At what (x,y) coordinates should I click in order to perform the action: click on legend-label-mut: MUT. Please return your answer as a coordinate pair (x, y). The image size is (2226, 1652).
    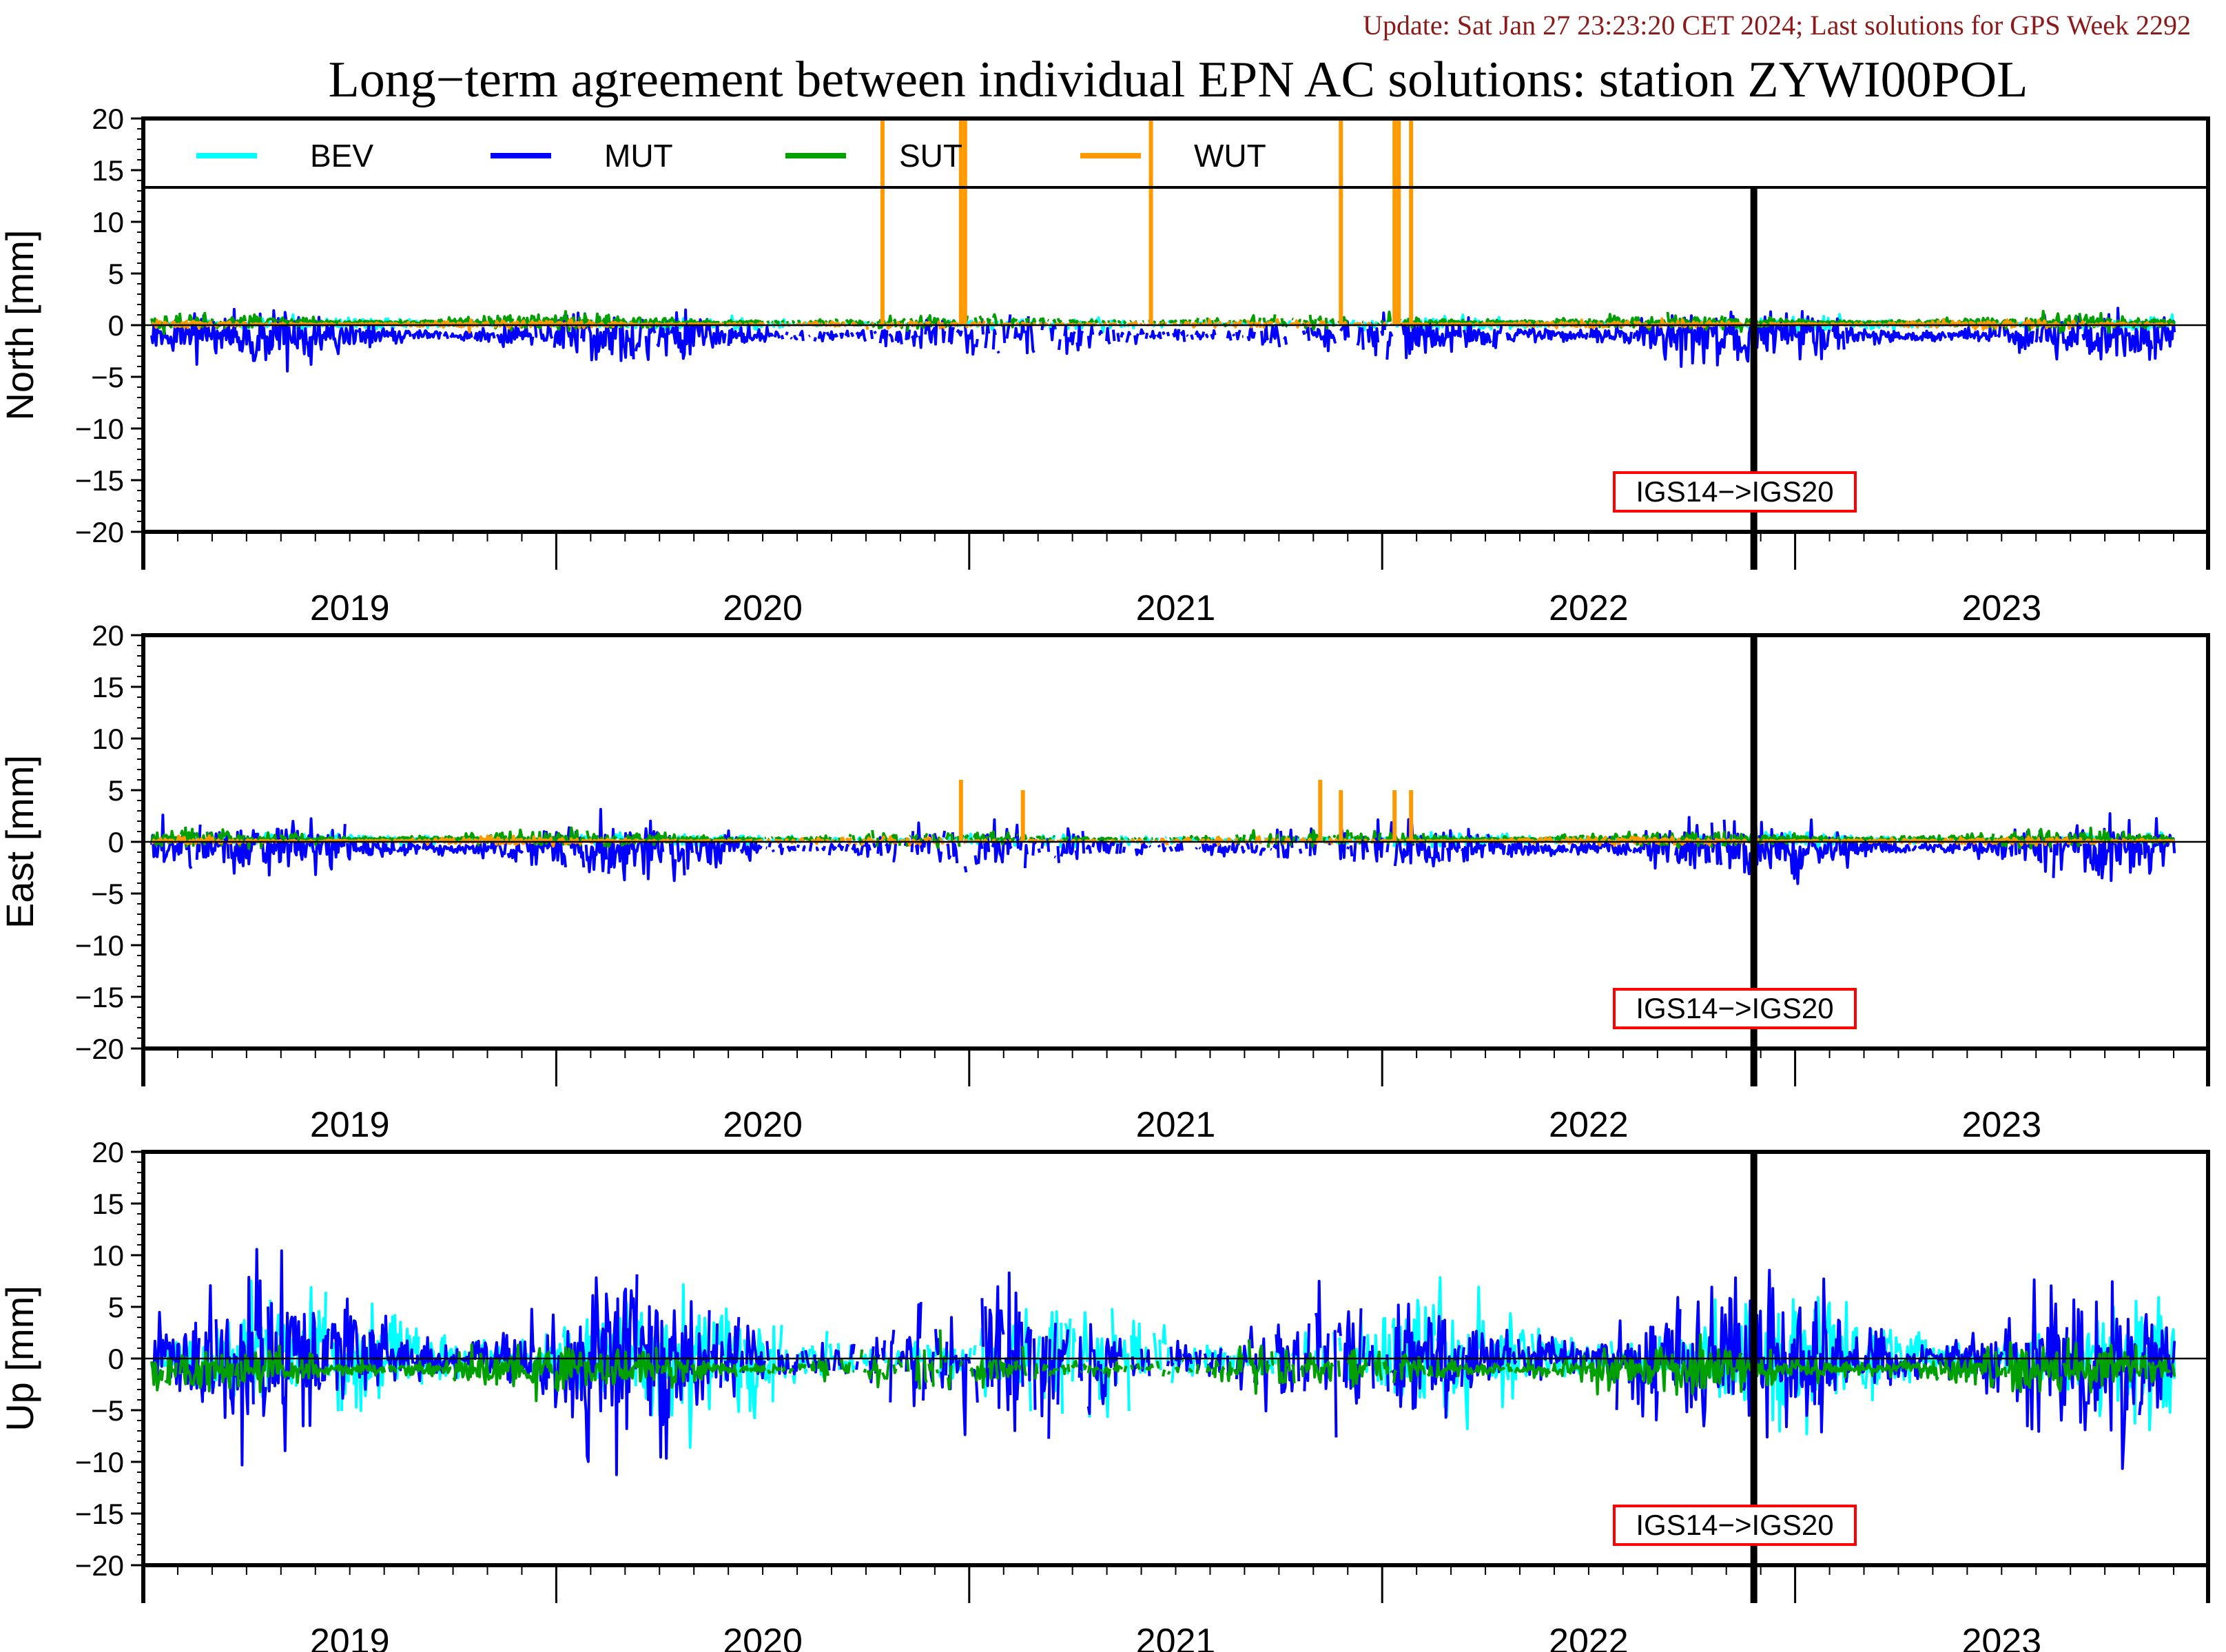
    Looking at the image, I should click on (638, 156).